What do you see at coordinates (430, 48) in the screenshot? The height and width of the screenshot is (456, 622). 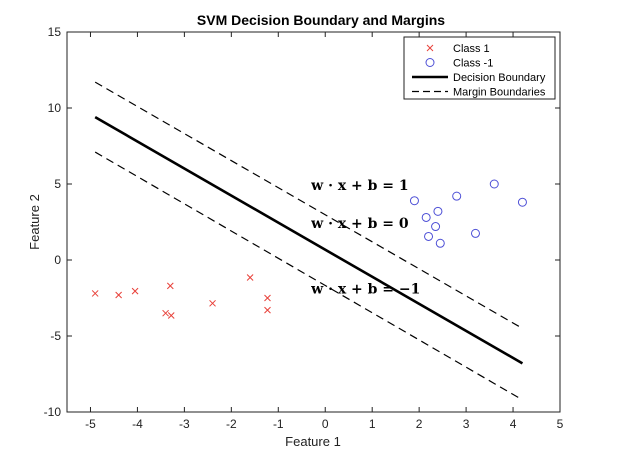 I see `legend-x-marker` at bounding box center [430, 48].